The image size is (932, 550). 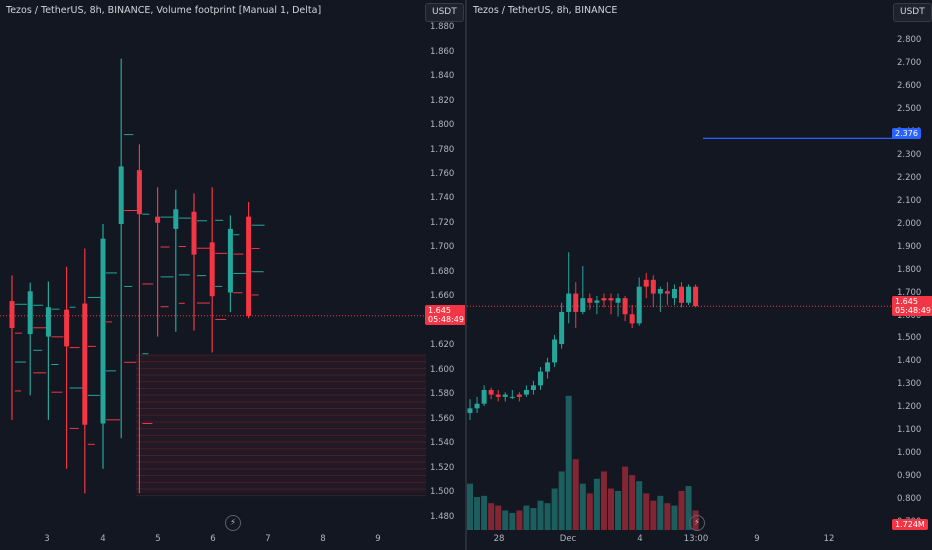 What do you see at coordinates (442, 198) in the screenshot?
I see `price-tick-label: 1.740` at bounding box center [442, 198].